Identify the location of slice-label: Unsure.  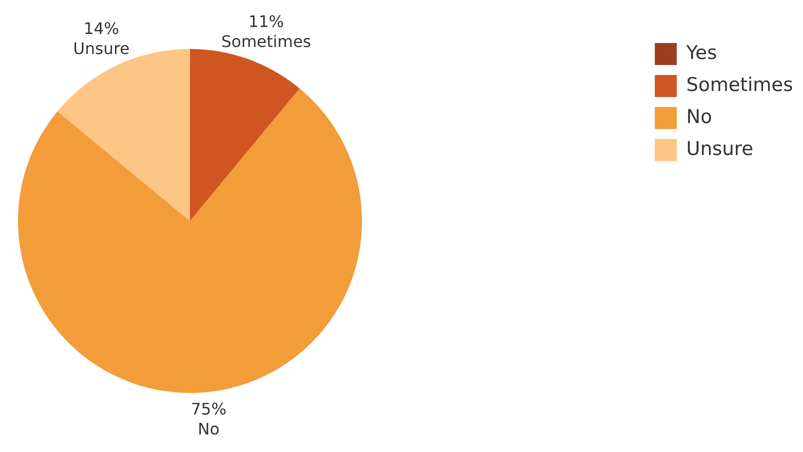
(101, 48).